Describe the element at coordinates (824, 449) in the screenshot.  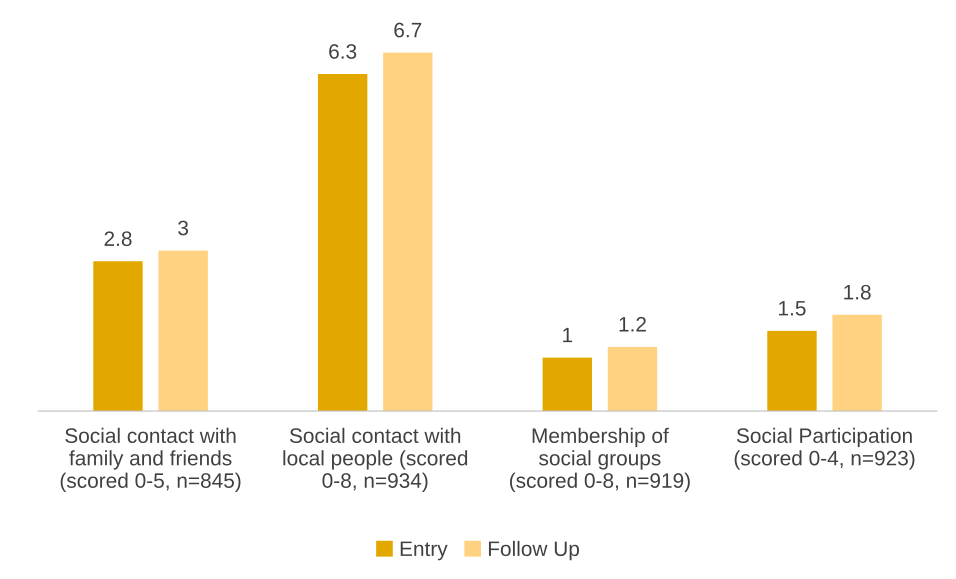
I see `x-tick-label: Social Participation (scored 0-4, n=923)` at that location.